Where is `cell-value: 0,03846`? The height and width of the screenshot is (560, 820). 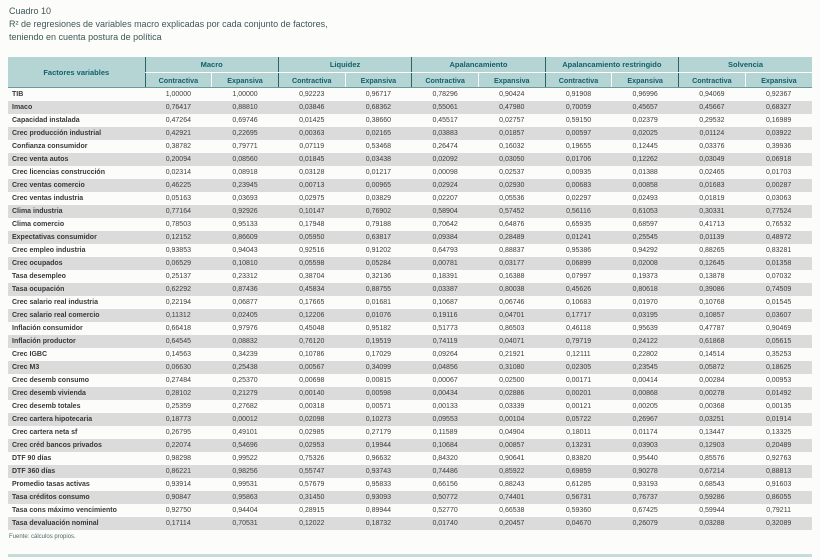
cell-value: 0,03846 is located at coordinates (312, 107).